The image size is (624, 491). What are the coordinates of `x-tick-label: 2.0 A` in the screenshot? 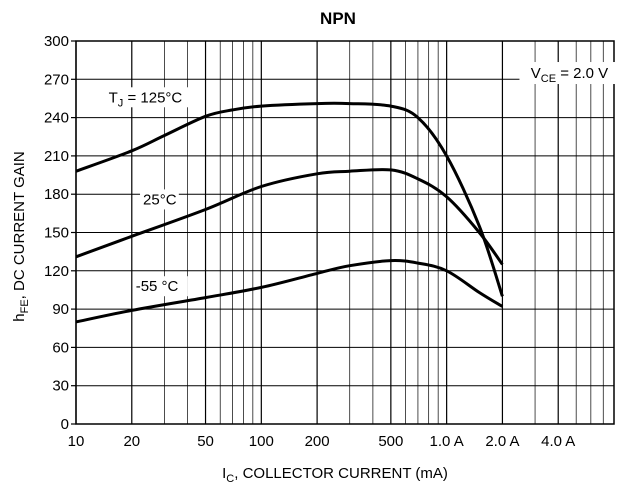 It's located at (502, 441).